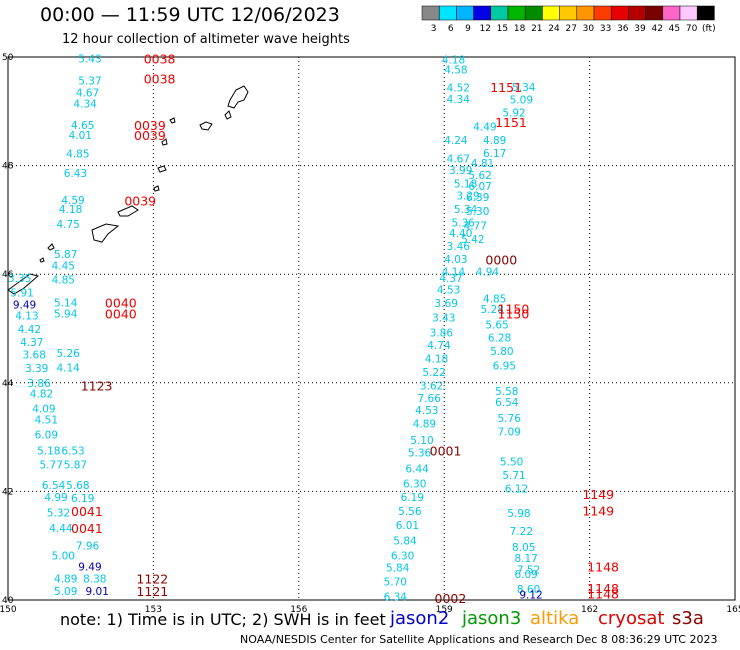  What do you see at coordinates (160, 59) in the screenshot?
I see `pass-time-label: 0038` at bounding box center [160, 59].